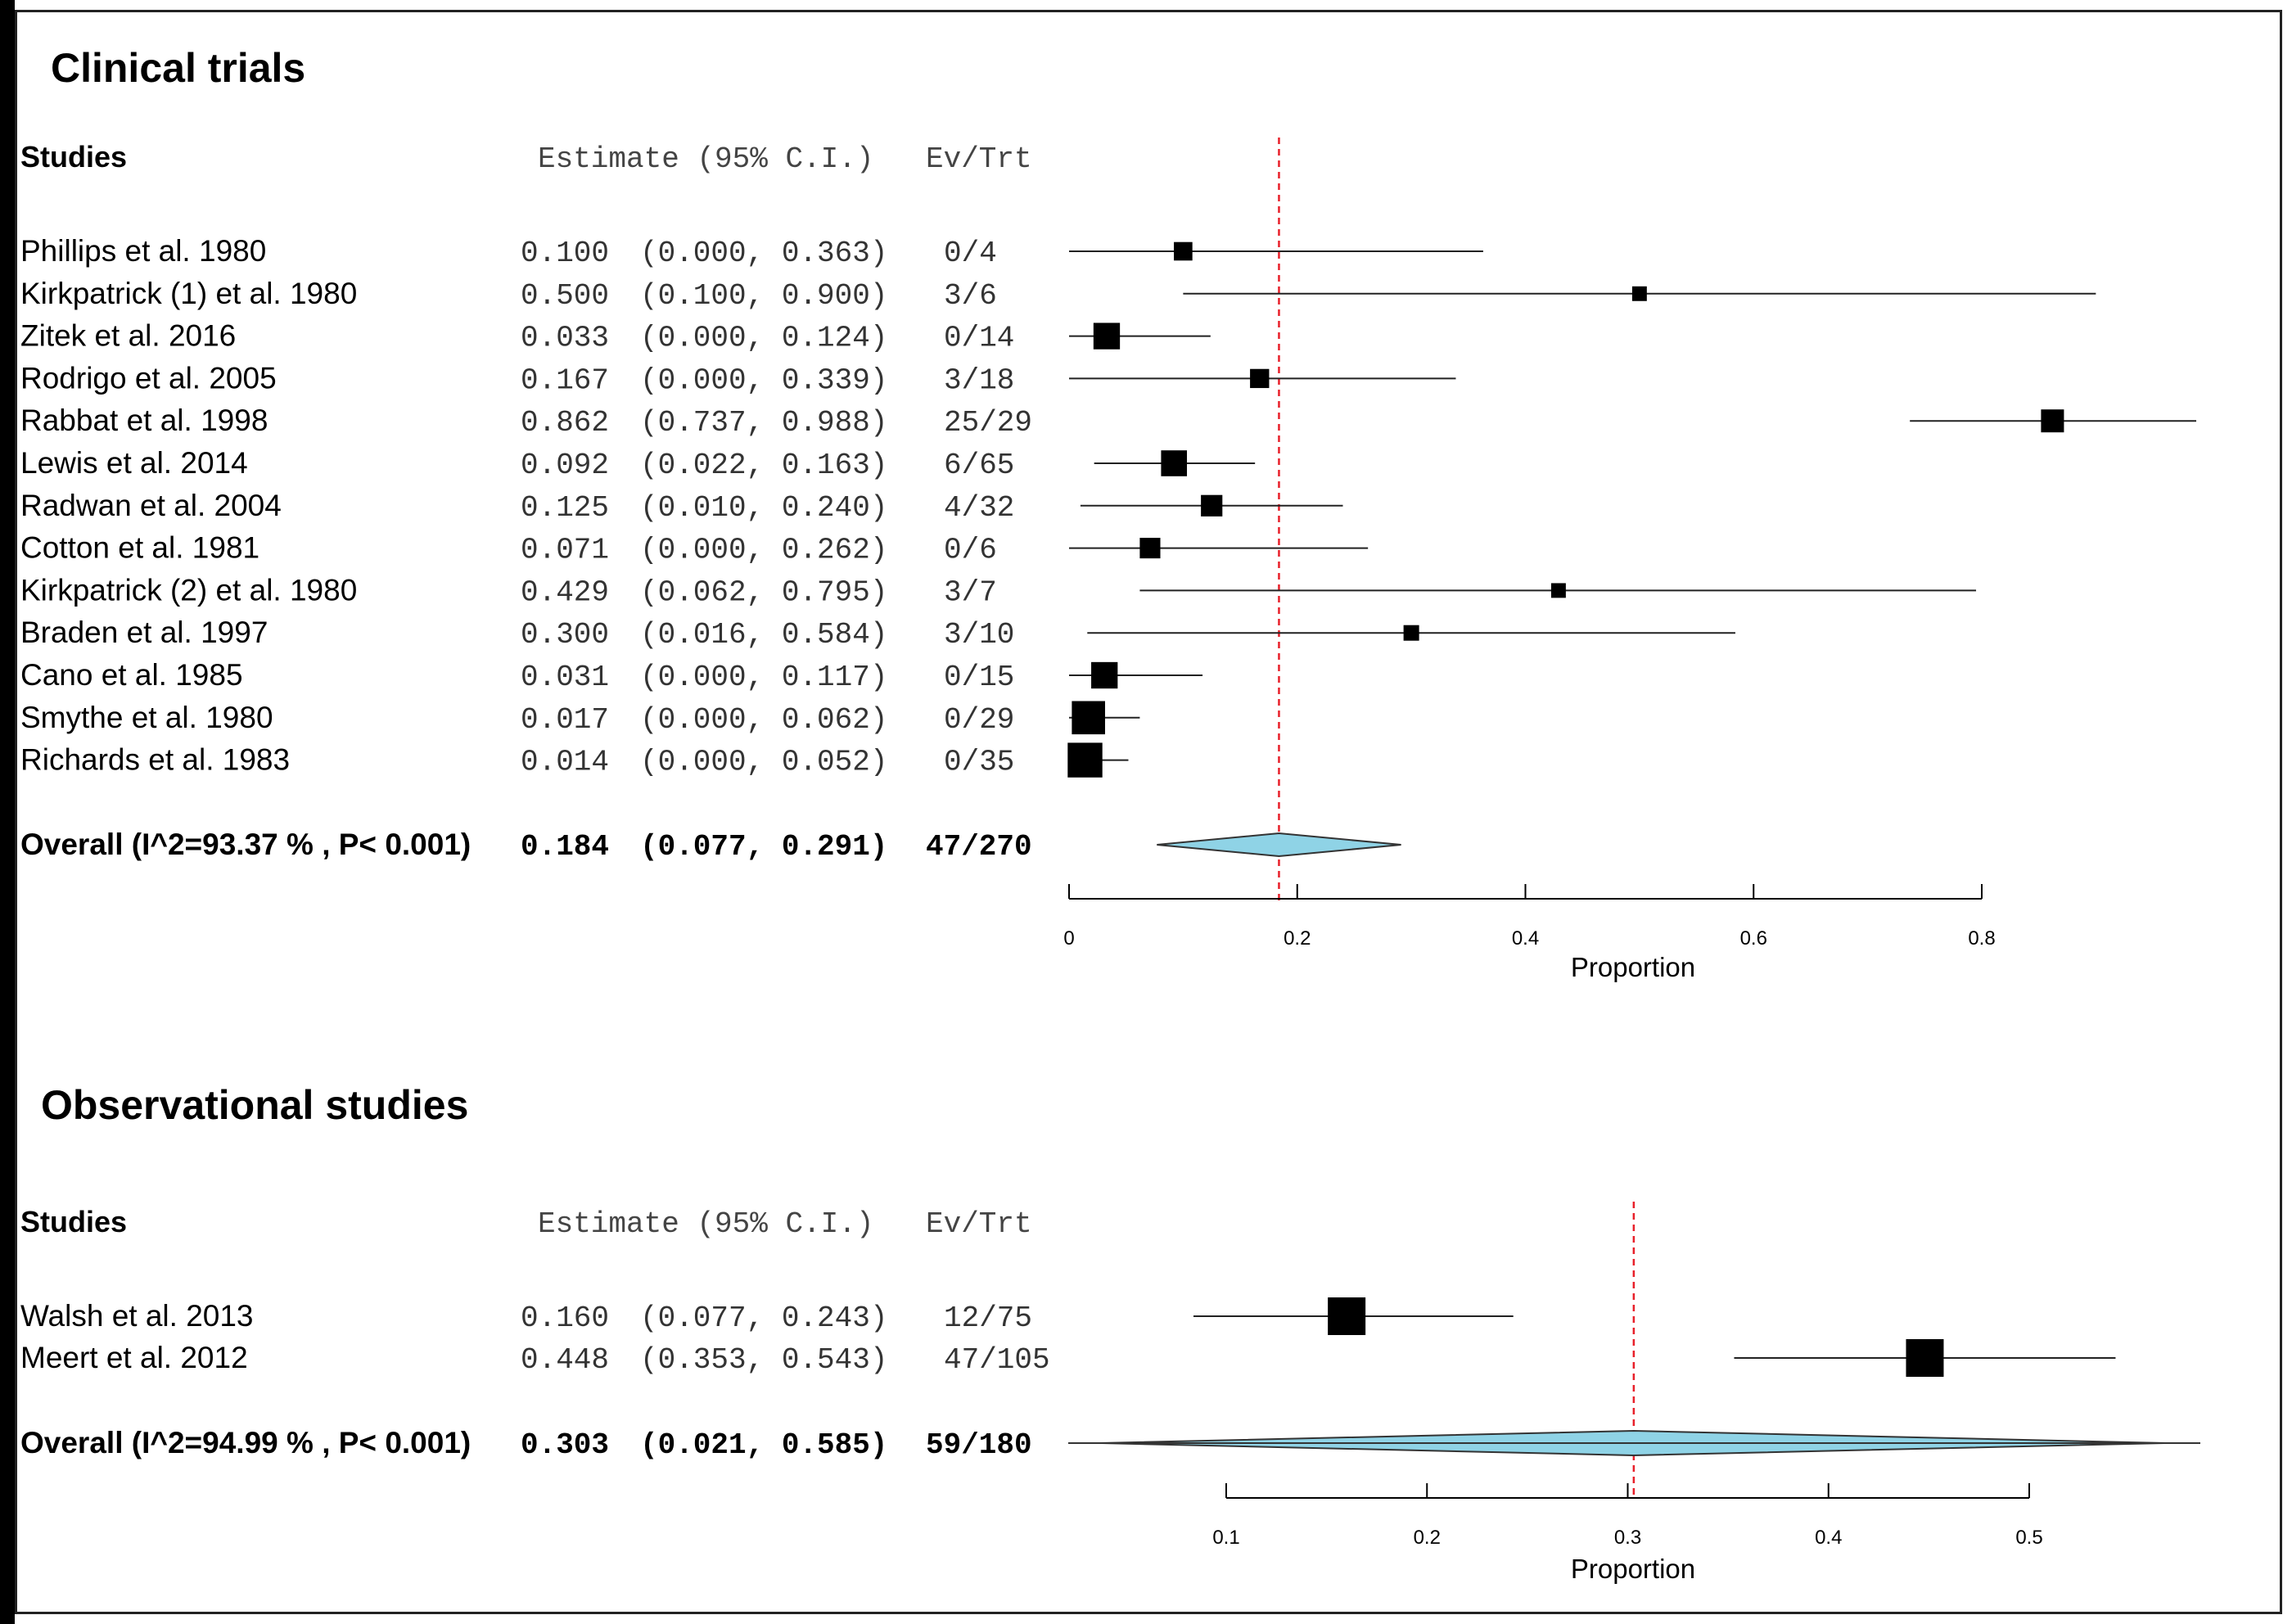 The image size is (2292, 1624). What do you see at coordinates (970, 296) in the screenshot?
I see `study-evtrt: 3/6` at bounding box center [970, 296].